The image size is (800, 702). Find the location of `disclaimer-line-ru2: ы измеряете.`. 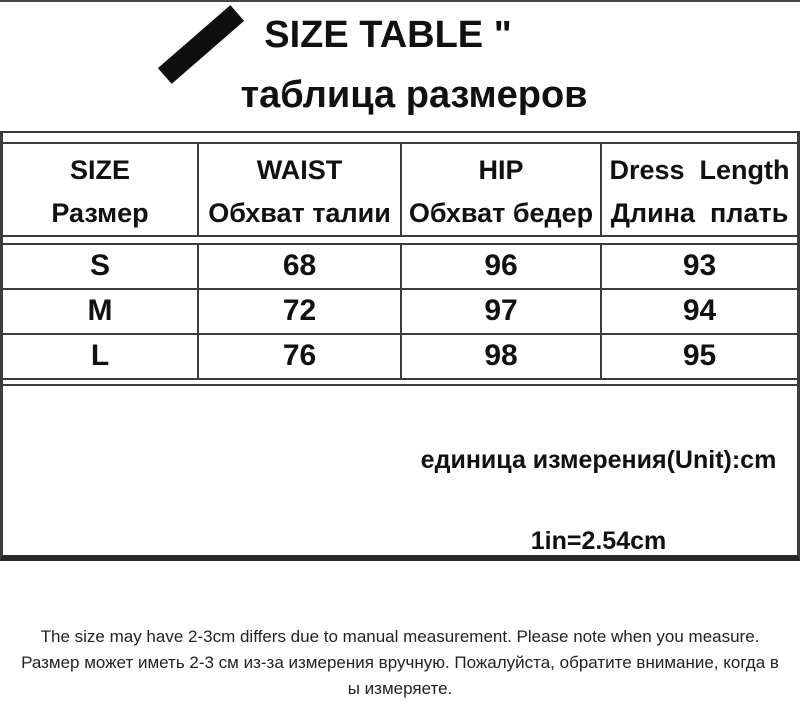

disclaimer-line-ru2: ы измеряете. is located at coordinates (400, 688).